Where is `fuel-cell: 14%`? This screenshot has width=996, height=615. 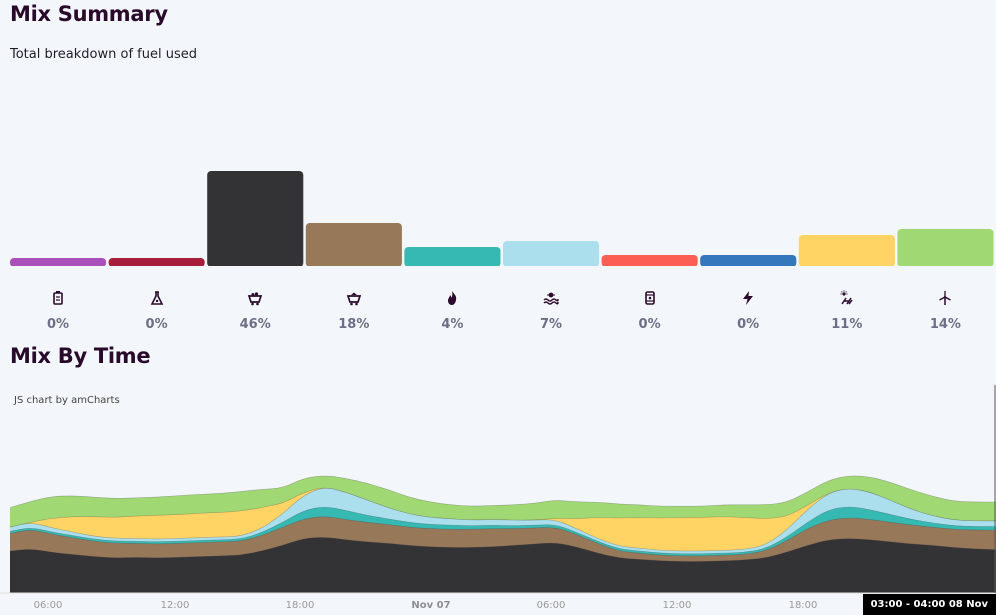 fuel-cell: 14% is located at coordinates (945, 311).